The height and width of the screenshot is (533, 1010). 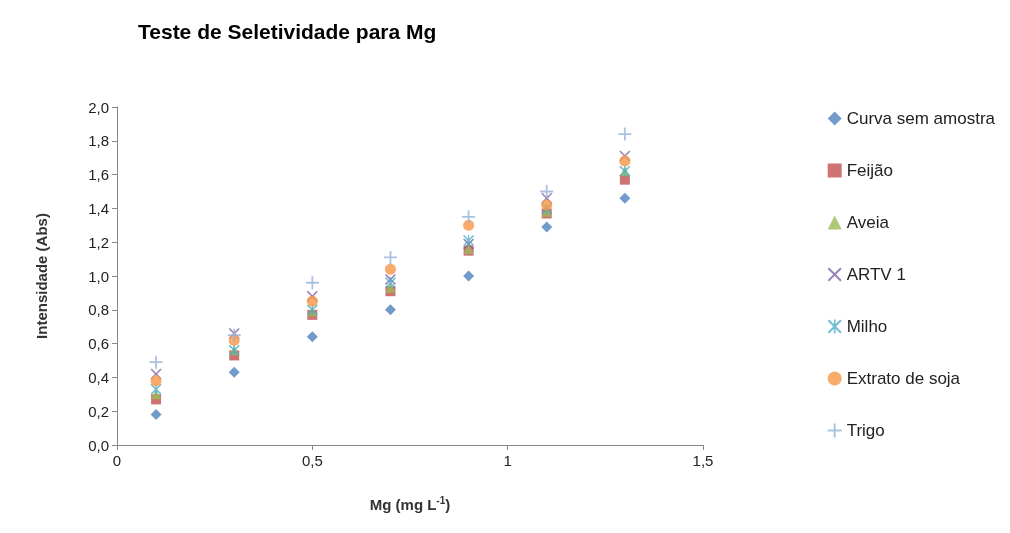 I want to click on x-tick-label: 0,5, so click(x=312, y=460).